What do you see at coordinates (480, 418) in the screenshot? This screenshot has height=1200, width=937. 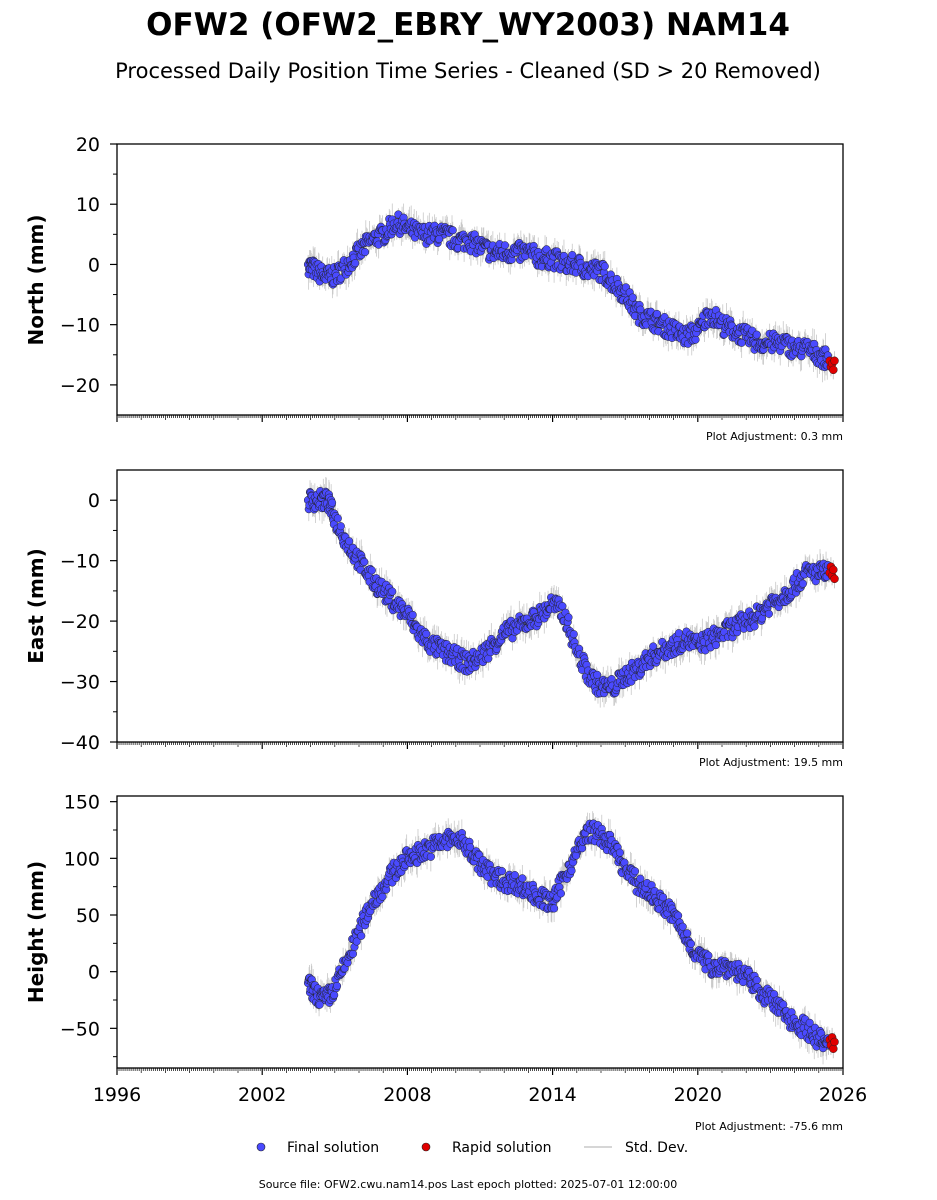 I see `north-x-axis` at bounding box center [480, 418].